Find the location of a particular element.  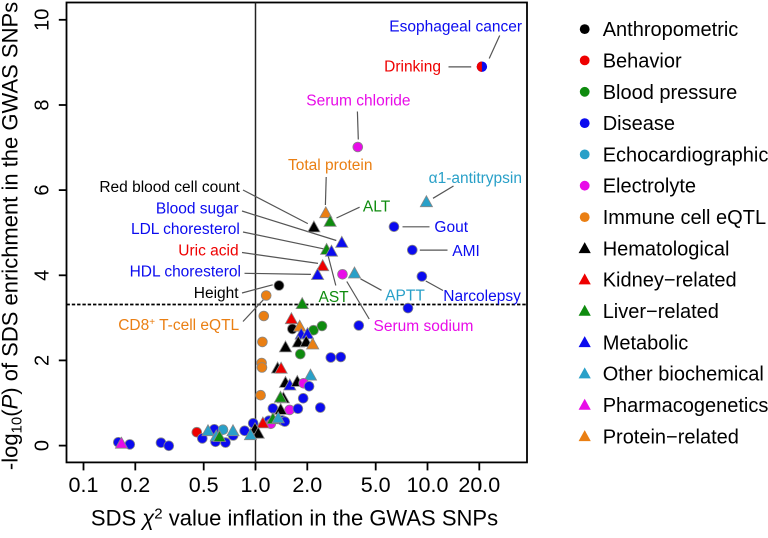

svg-text: Hematological is located at coordinates (666, 249).